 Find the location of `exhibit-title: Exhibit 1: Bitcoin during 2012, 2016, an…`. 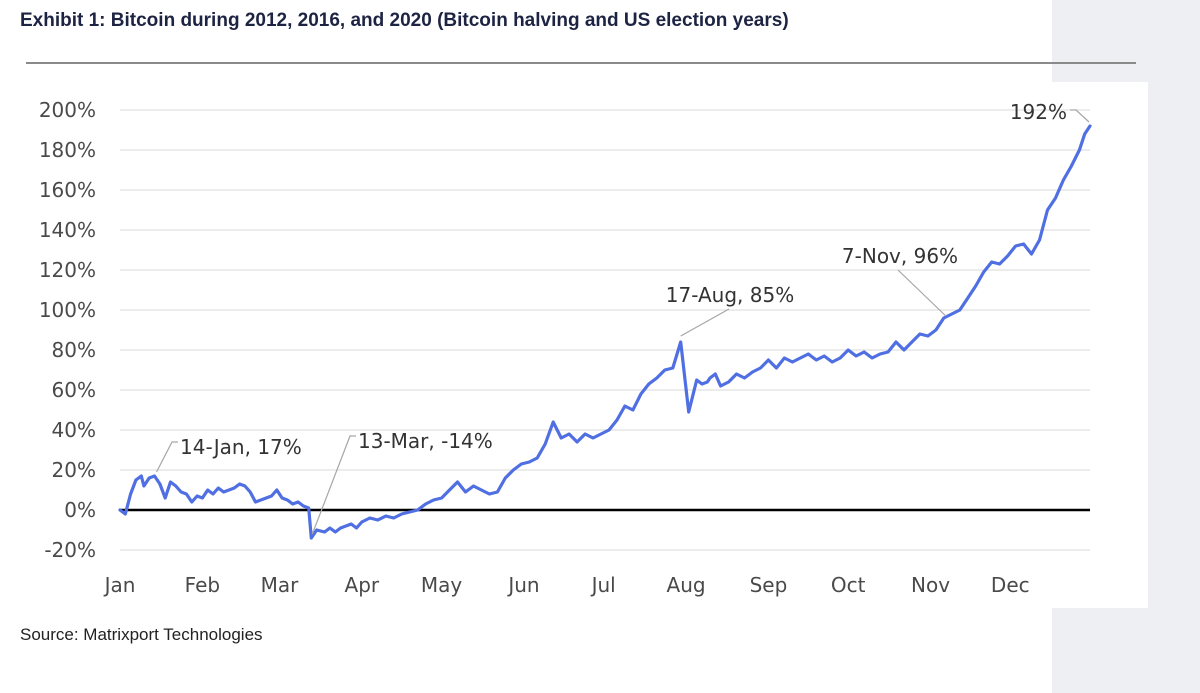

exhibit-title: Exhibit 1: Bitcoin during 2012, 2016, an… is located at coordinates (404, 20).